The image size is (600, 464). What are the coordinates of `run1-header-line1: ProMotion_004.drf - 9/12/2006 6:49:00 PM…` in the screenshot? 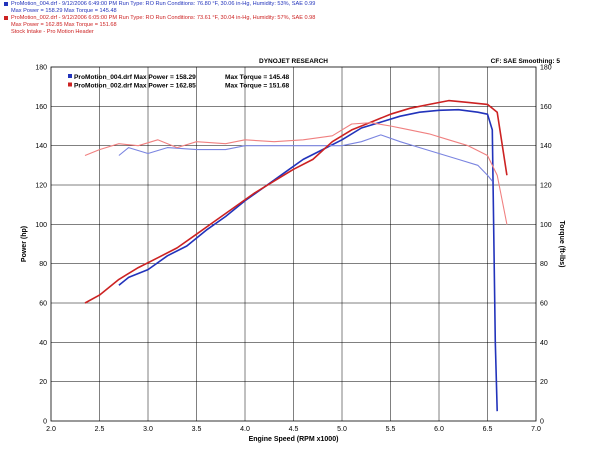 It's located at (163, 4).